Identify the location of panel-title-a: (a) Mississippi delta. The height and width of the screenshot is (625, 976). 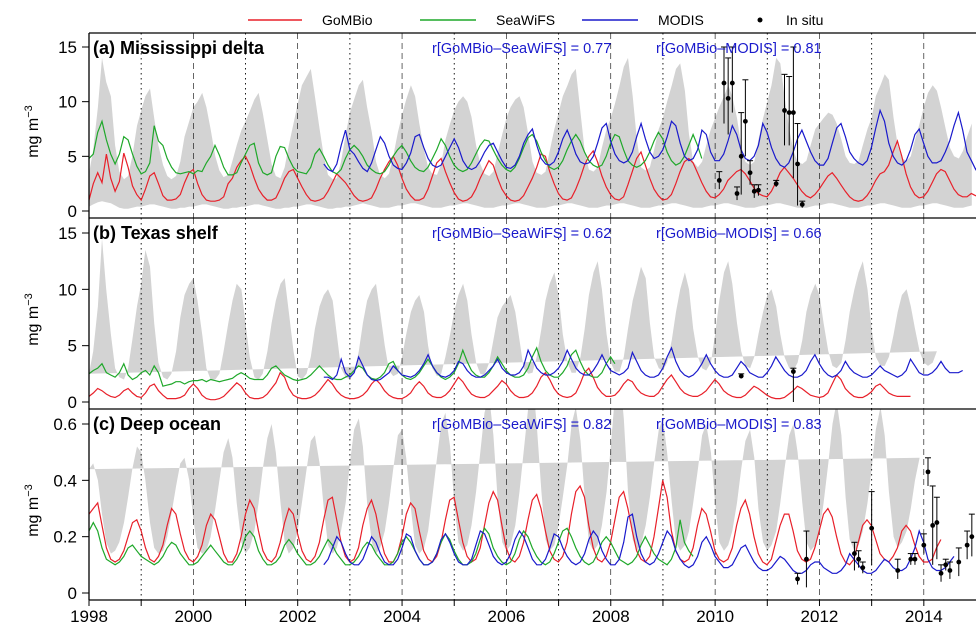
(179, 48).